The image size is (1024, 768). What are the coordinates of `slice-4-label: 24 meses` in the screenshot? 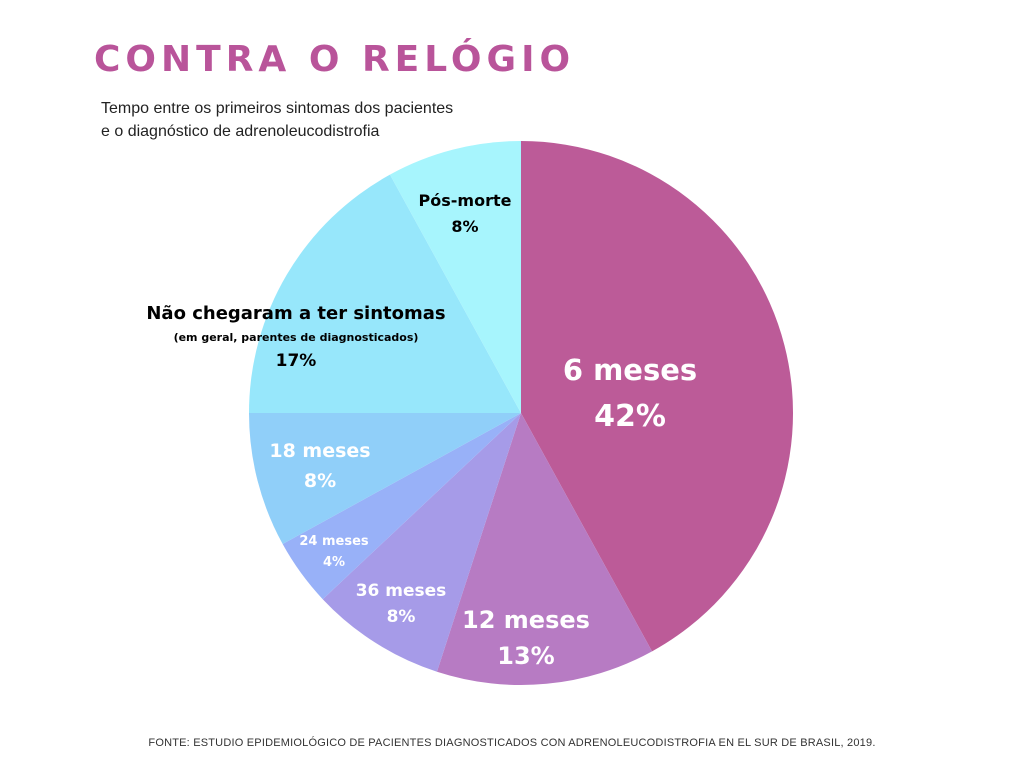 It's located at (334, 541).